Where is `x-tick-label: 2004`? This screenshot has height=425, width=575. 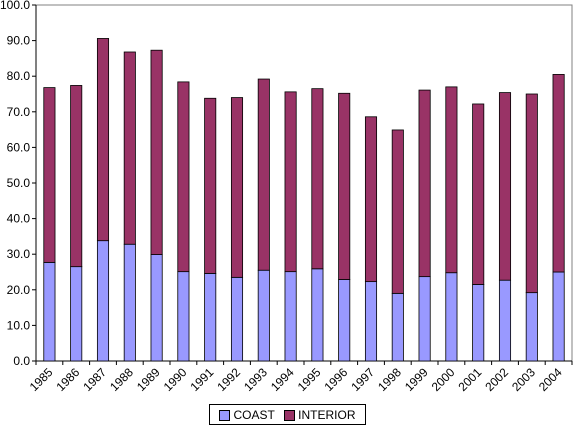
x-tick-label: 2004 is located at coordinates (550, 379).